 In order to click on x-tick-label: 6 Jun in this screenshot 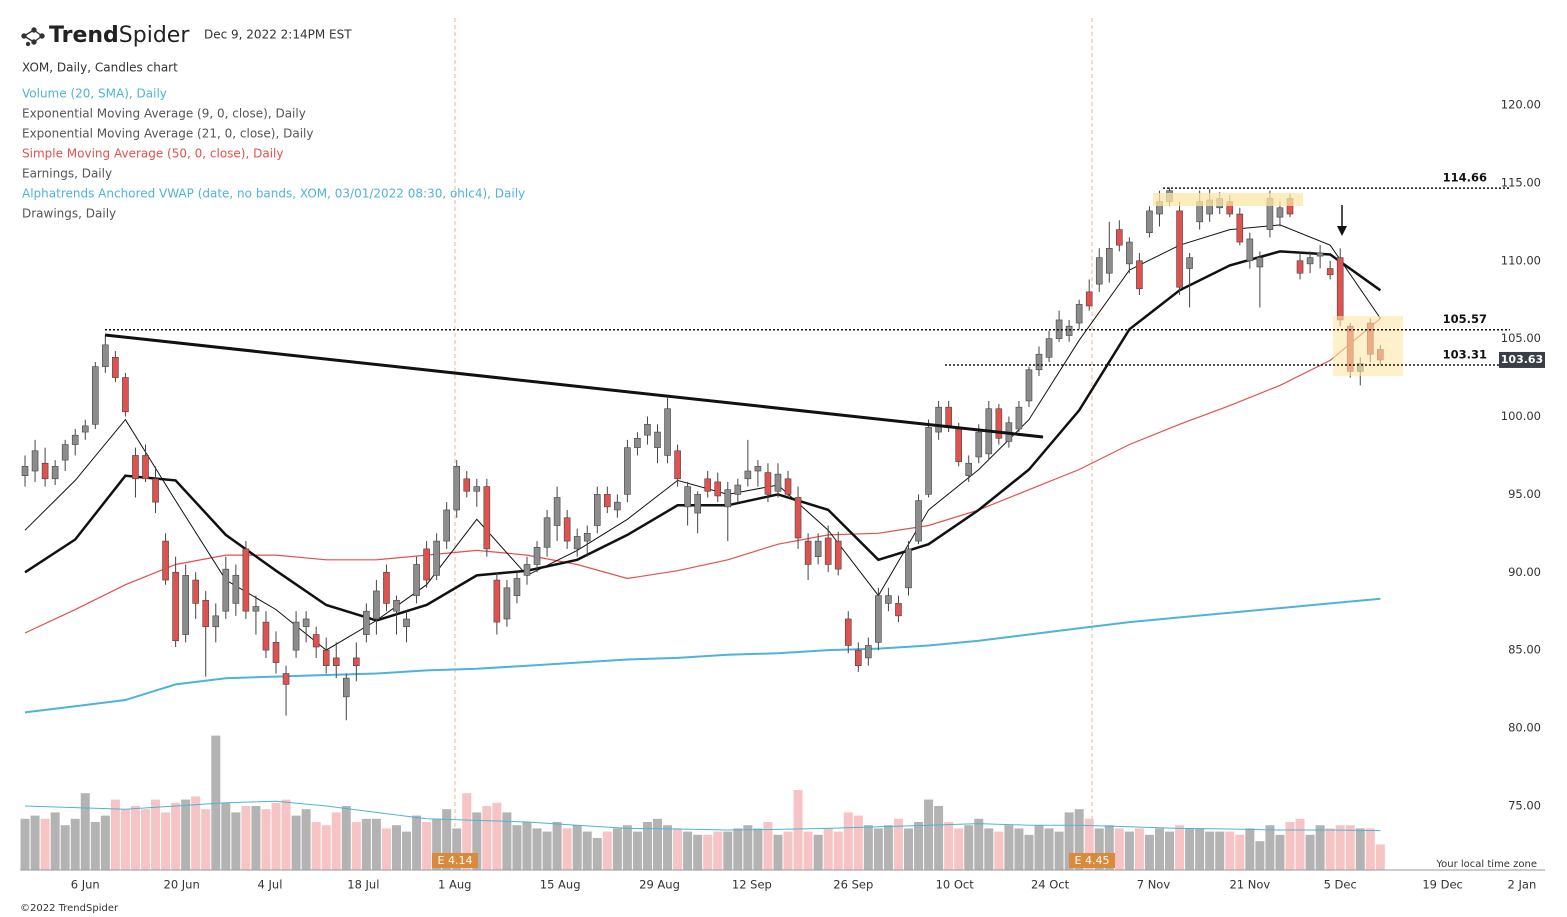, I will do `click(85, 885)`.